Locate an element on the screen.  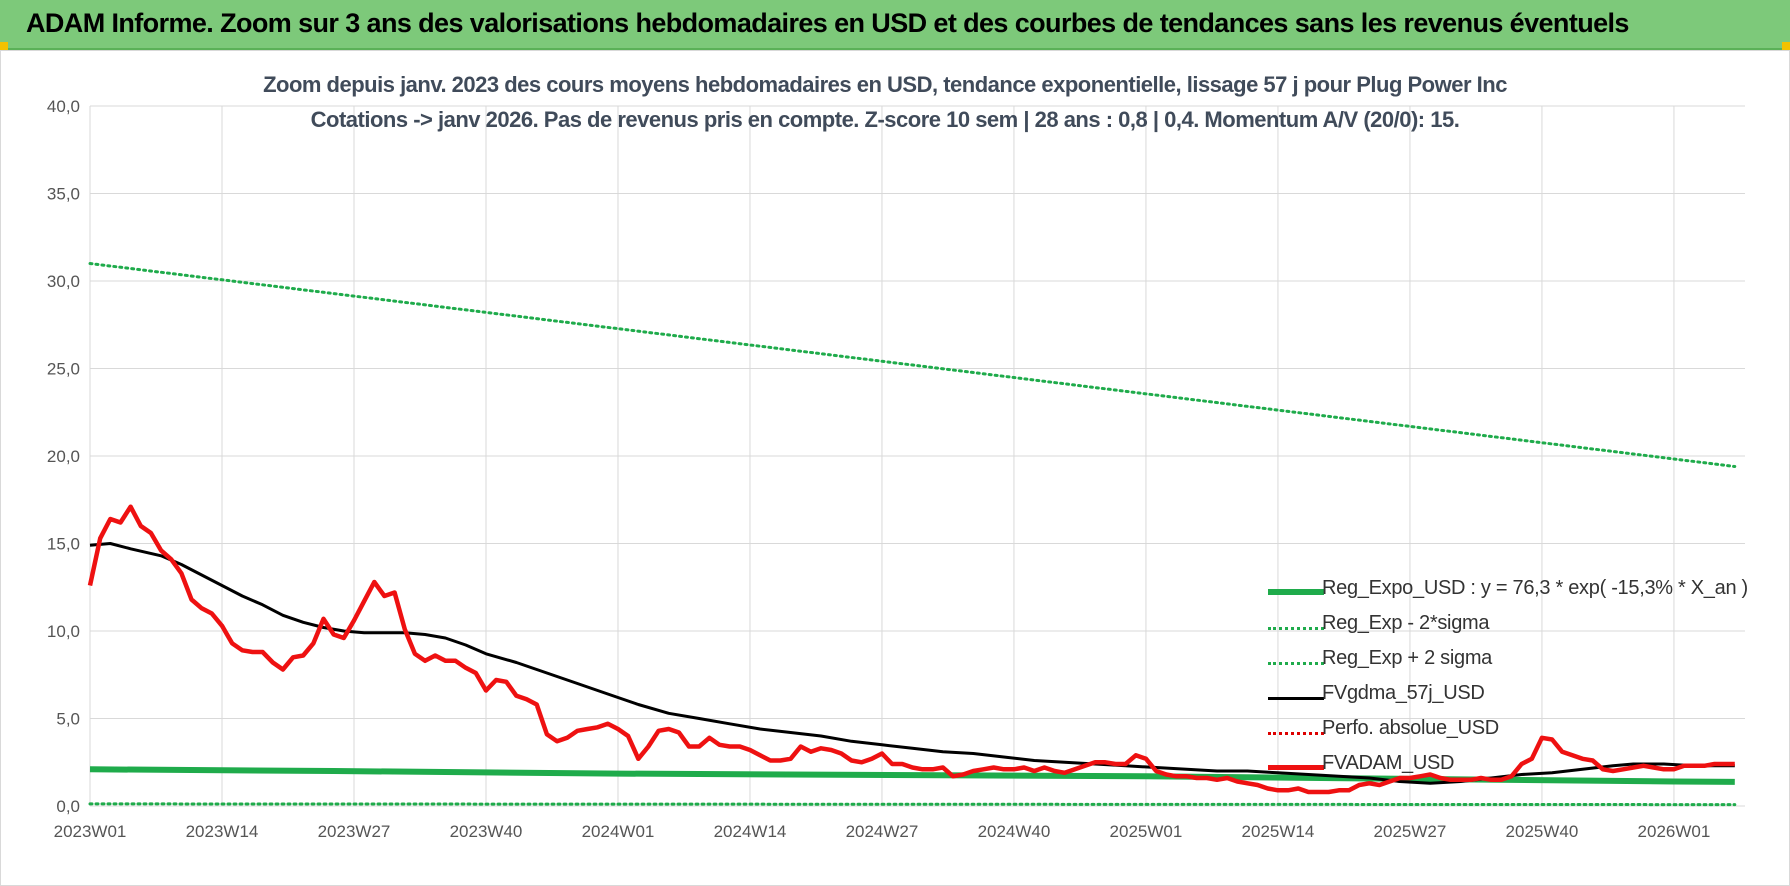
y-tick-label: 10,0 is located at coordinates (63, 631).